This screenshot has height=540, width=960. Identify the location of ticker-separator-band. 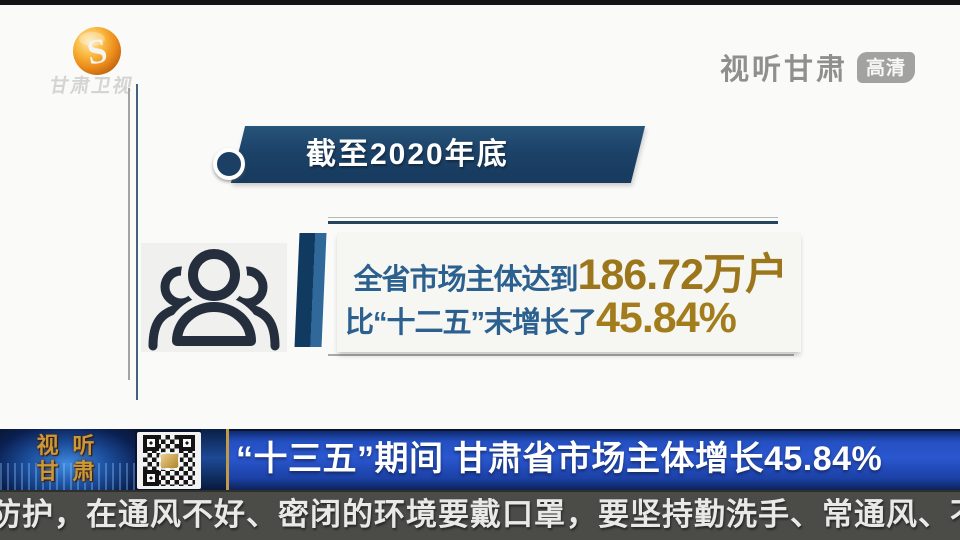
(213, 459).